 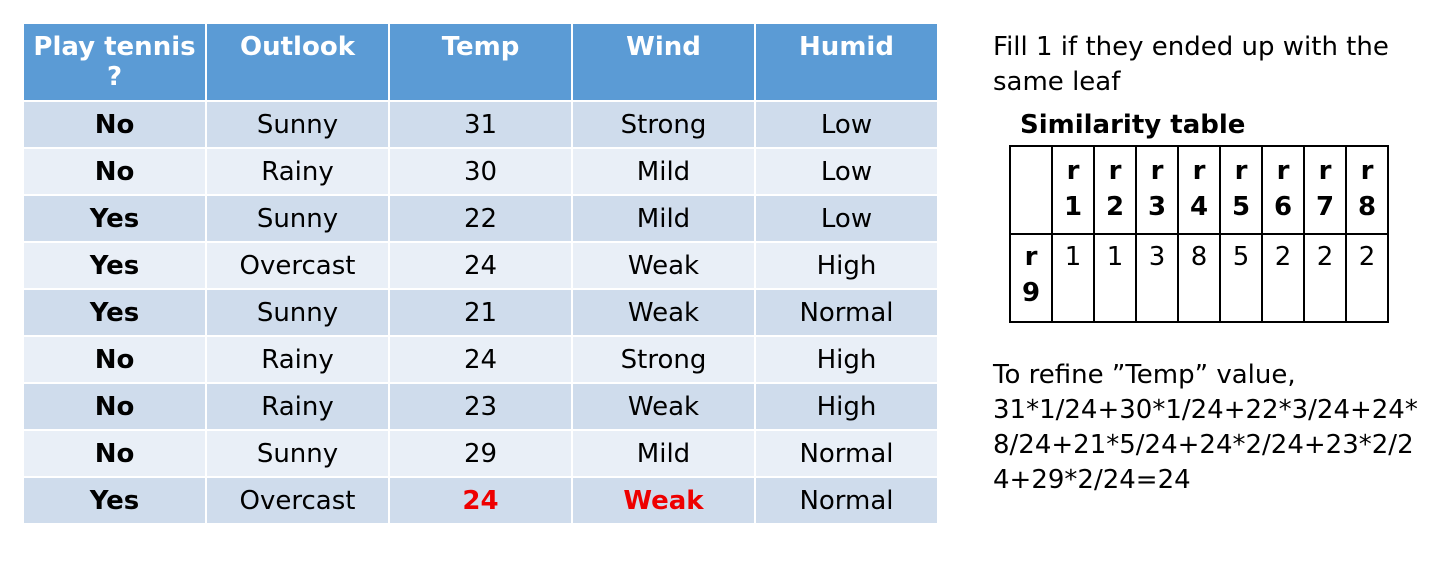 I want to click on header-cell: Wind, so click(x=663, y=62).